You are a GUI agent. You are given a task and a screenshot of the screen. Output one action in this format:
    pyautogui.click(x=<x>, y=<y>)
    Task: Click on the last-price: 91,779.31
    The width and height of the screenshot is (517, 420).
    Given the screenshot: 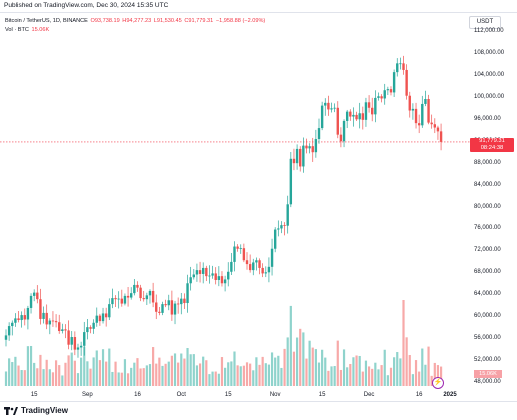 What is the action you would take?
    pyautogui.click(x=492, y=141)
    